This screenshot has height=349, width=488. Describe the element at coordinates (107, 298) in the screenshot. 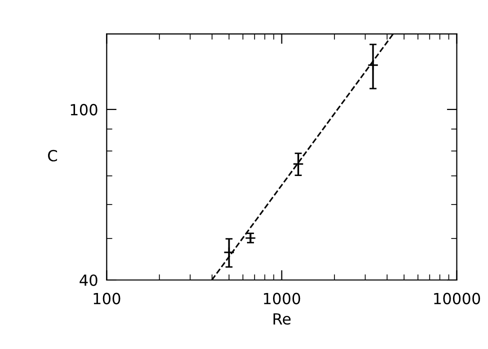

I see `x-tick-label: 100` at that location.